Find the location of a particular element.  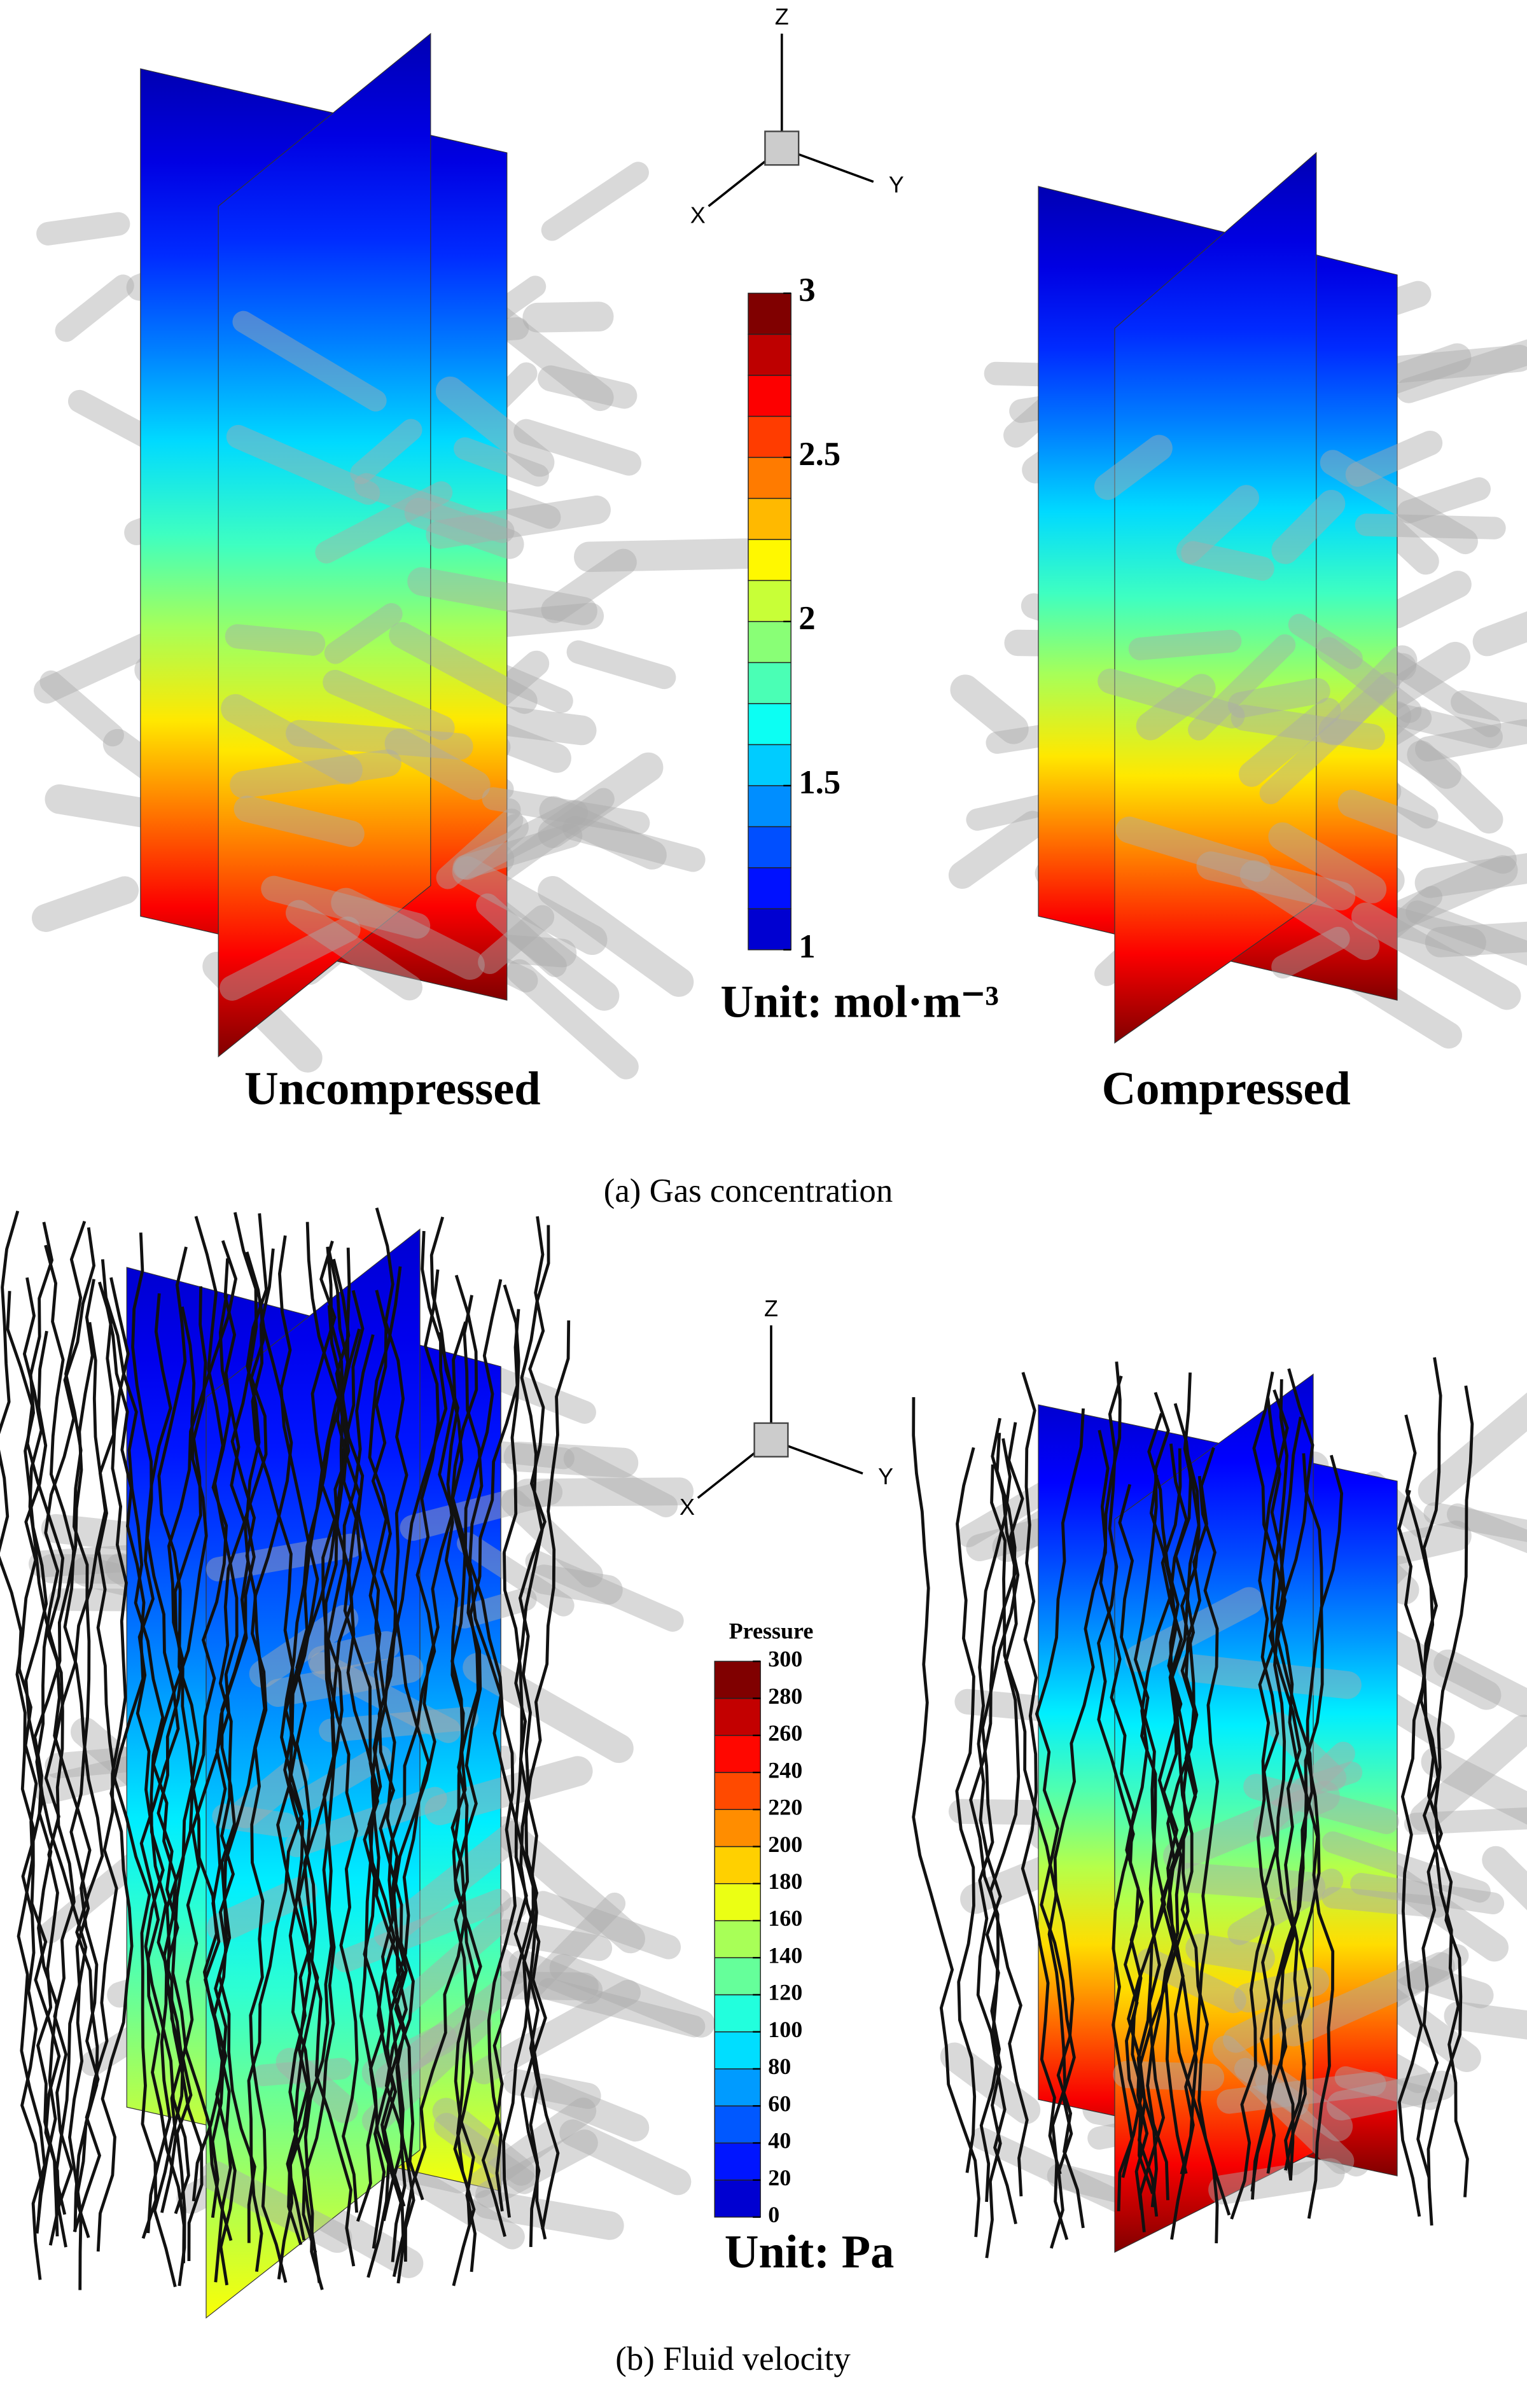

colorbar-tick-label: 1 is located at coordinates (806, 946).